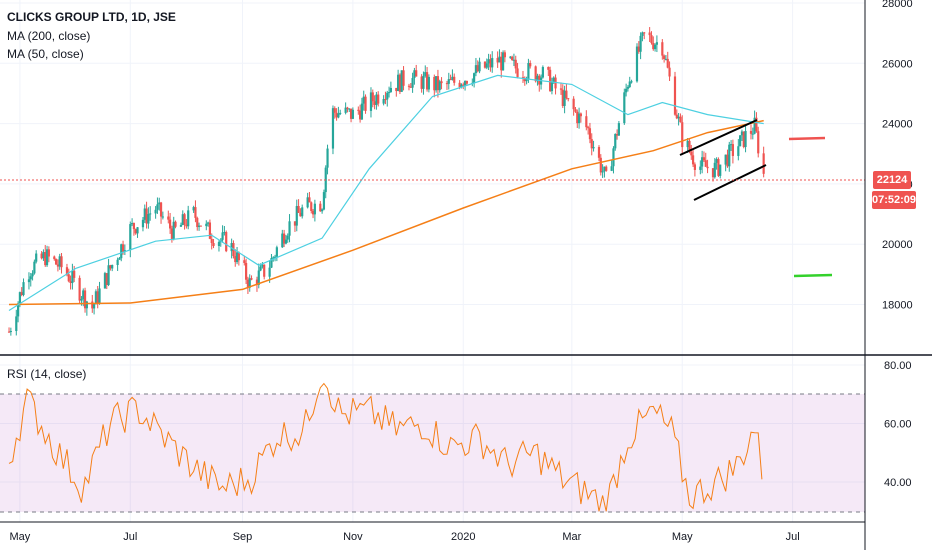 Image resolution: width=932 pixels, height=550 pixels. Describe the element at coordinates (897, 156) in the screenshot. I see `price-axis: 280002600024000220002000018000` at that location.